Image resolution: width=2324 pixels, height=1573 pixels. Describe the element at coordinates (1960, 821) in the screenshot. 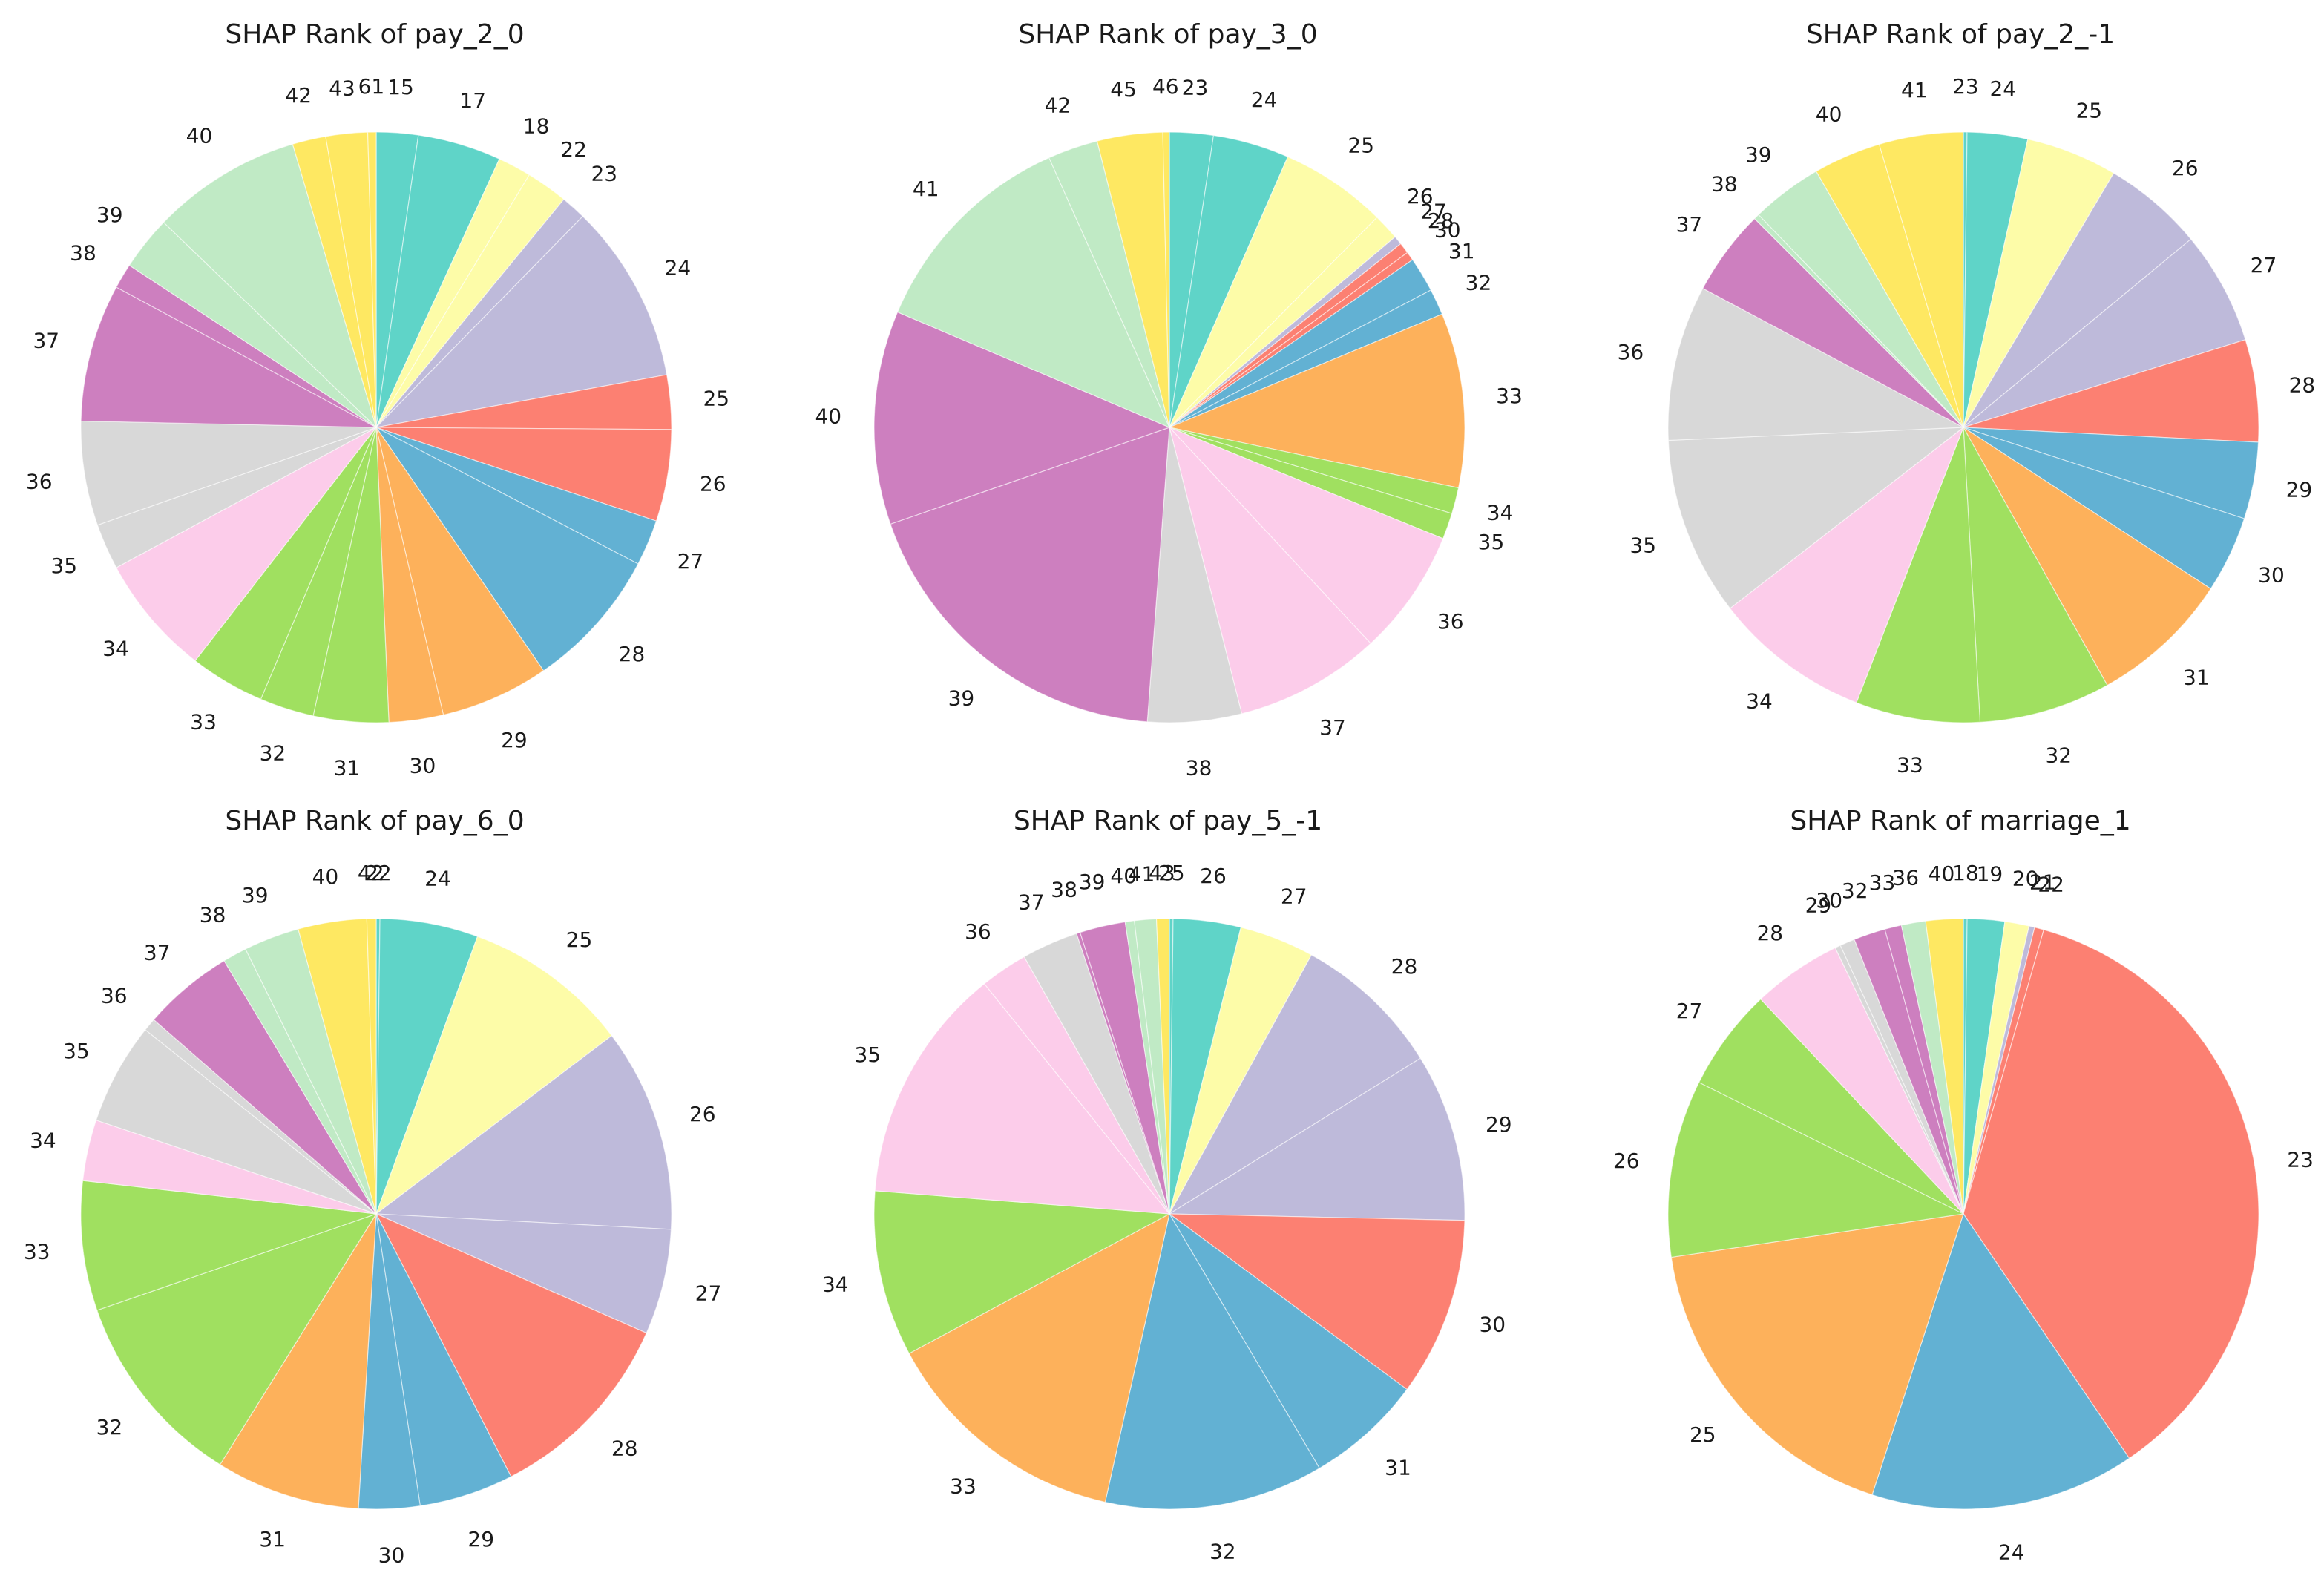

I see `chart-title: SHAP Rank of marriage_1` at that location.